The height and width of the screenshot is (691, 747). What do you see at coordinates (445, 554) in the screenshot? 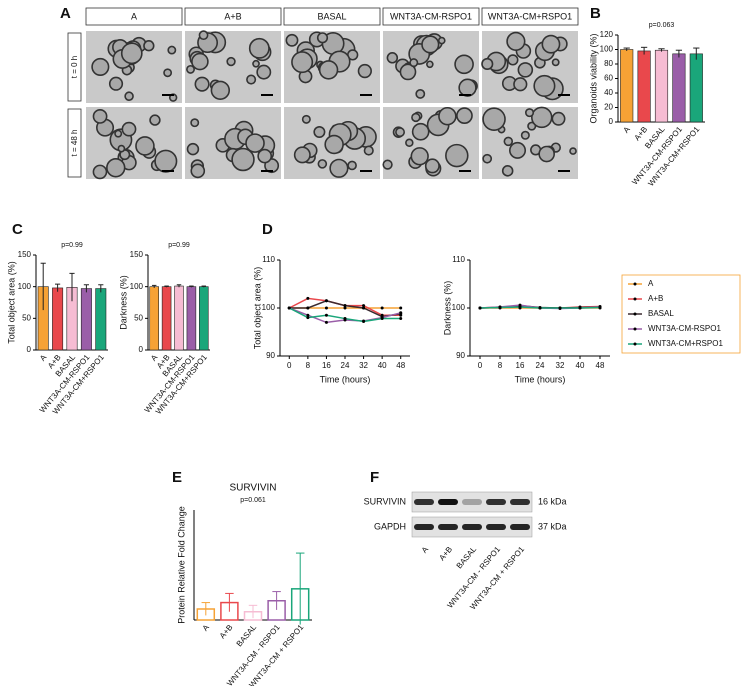
I see `lane-label: A+B` at bounding box center [445, 554].